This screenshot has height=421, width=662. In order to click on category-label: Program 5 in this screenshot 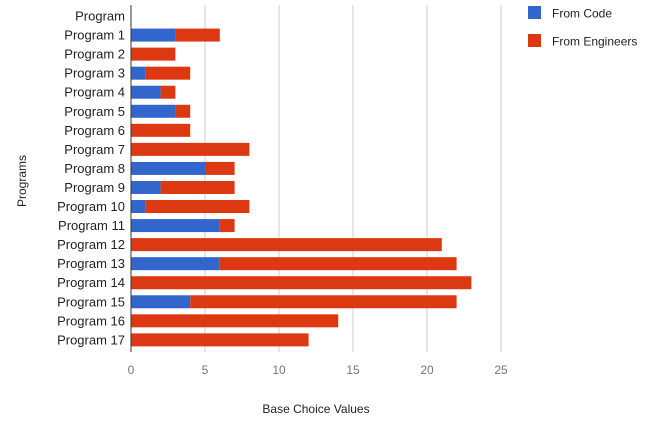, I will do `click(94, 111)`.